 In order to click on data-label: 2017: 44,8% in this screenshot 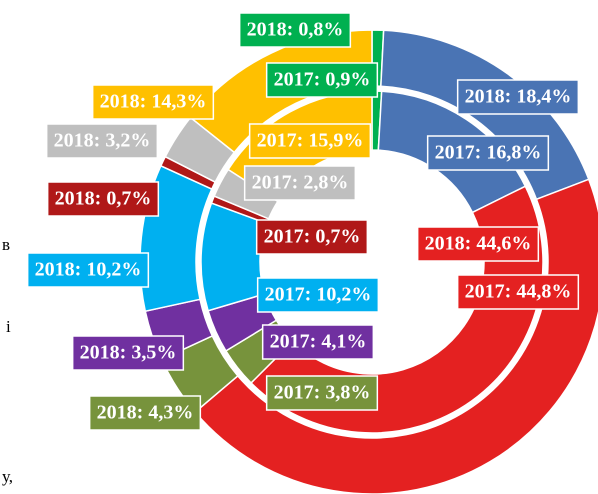, I will do `click(518, 292)`.